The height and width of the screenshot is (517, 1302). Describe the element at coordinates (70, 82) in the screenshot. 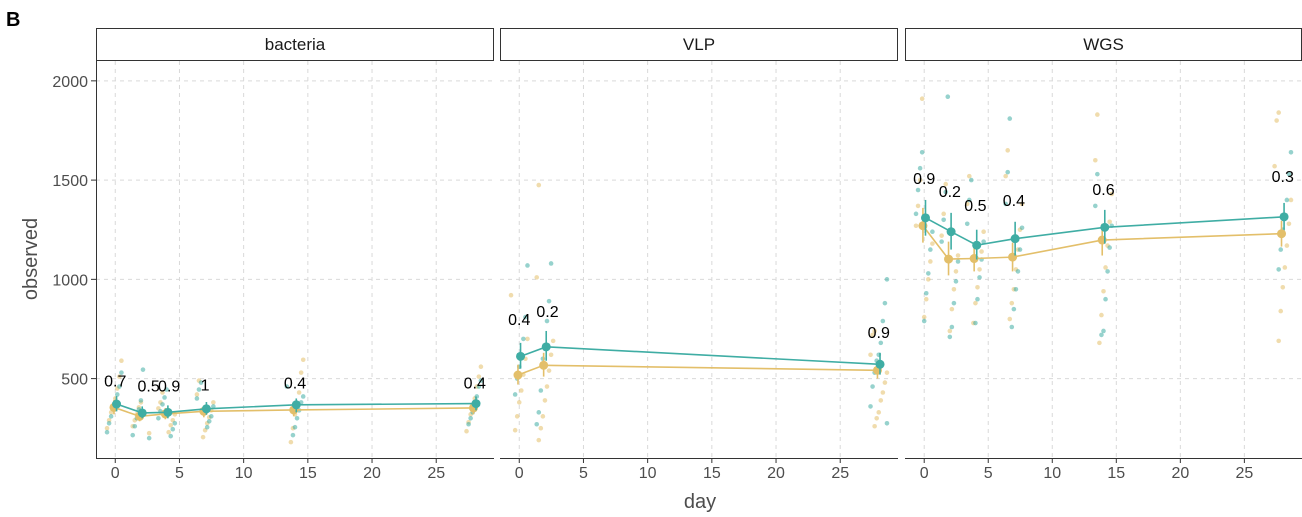

I see `y-tick-label: 2000` at that location.